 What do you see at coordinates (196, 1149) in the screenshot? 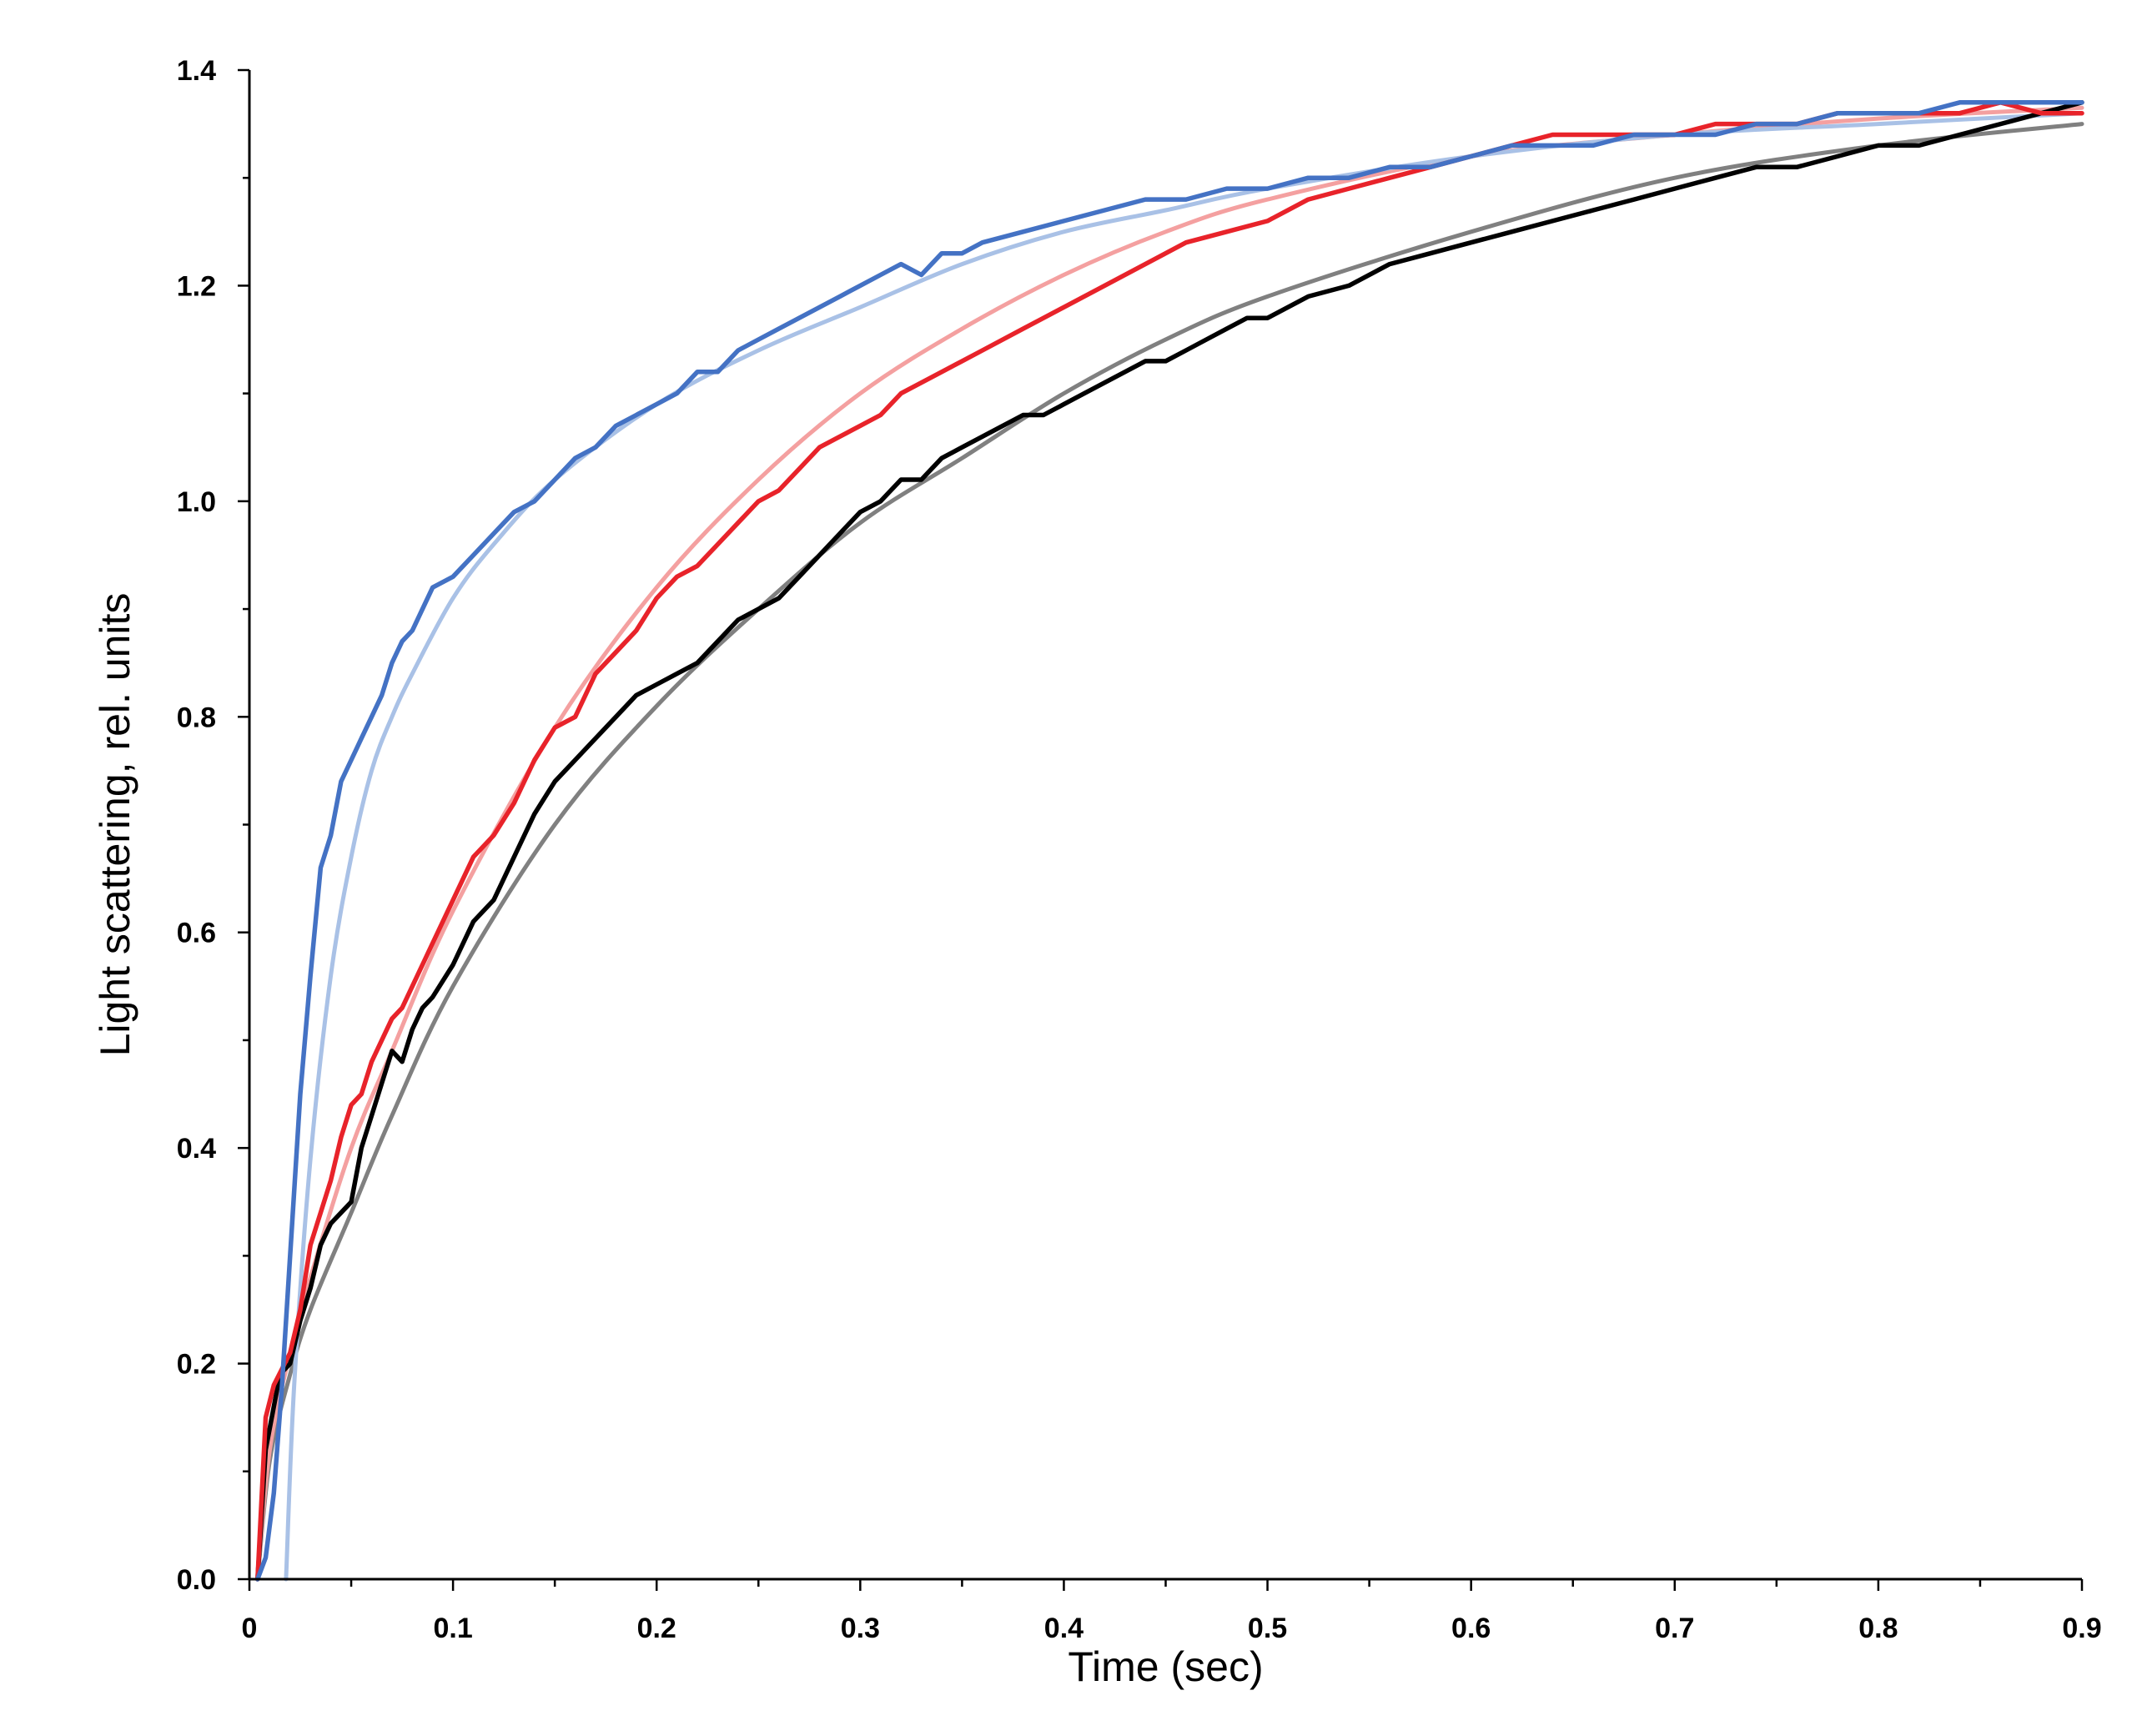
I see `y-tick-label: 0.4` at bounding box center [196, 1149].